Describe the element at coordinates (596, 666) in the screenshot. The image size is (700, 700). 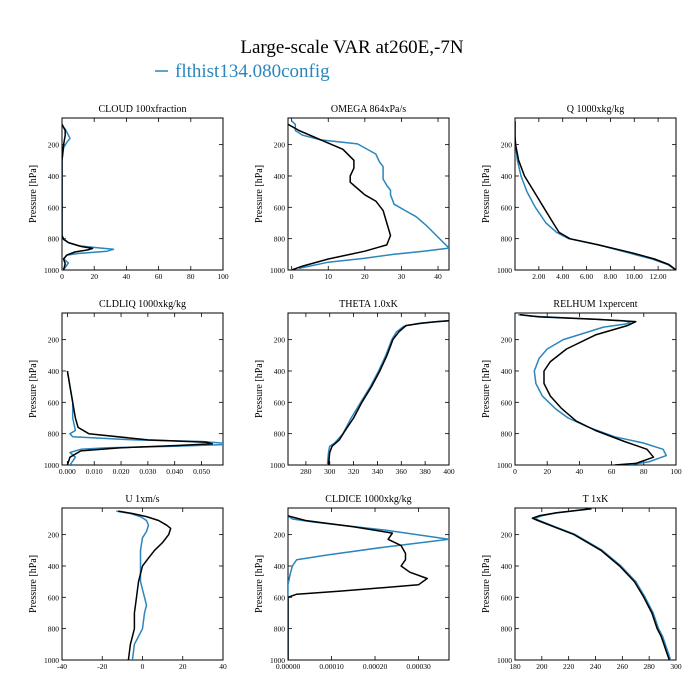
I see `x-tick-label: 240` at that location.